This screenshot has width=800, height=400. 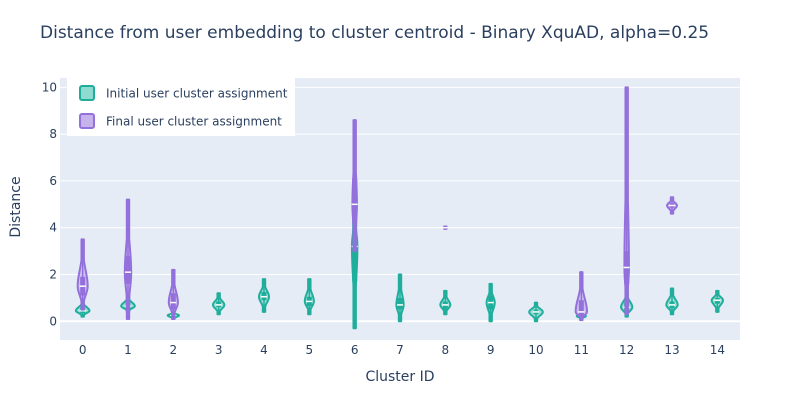 I want to click on y-tick-label: 6, so click(x=53, y=181).